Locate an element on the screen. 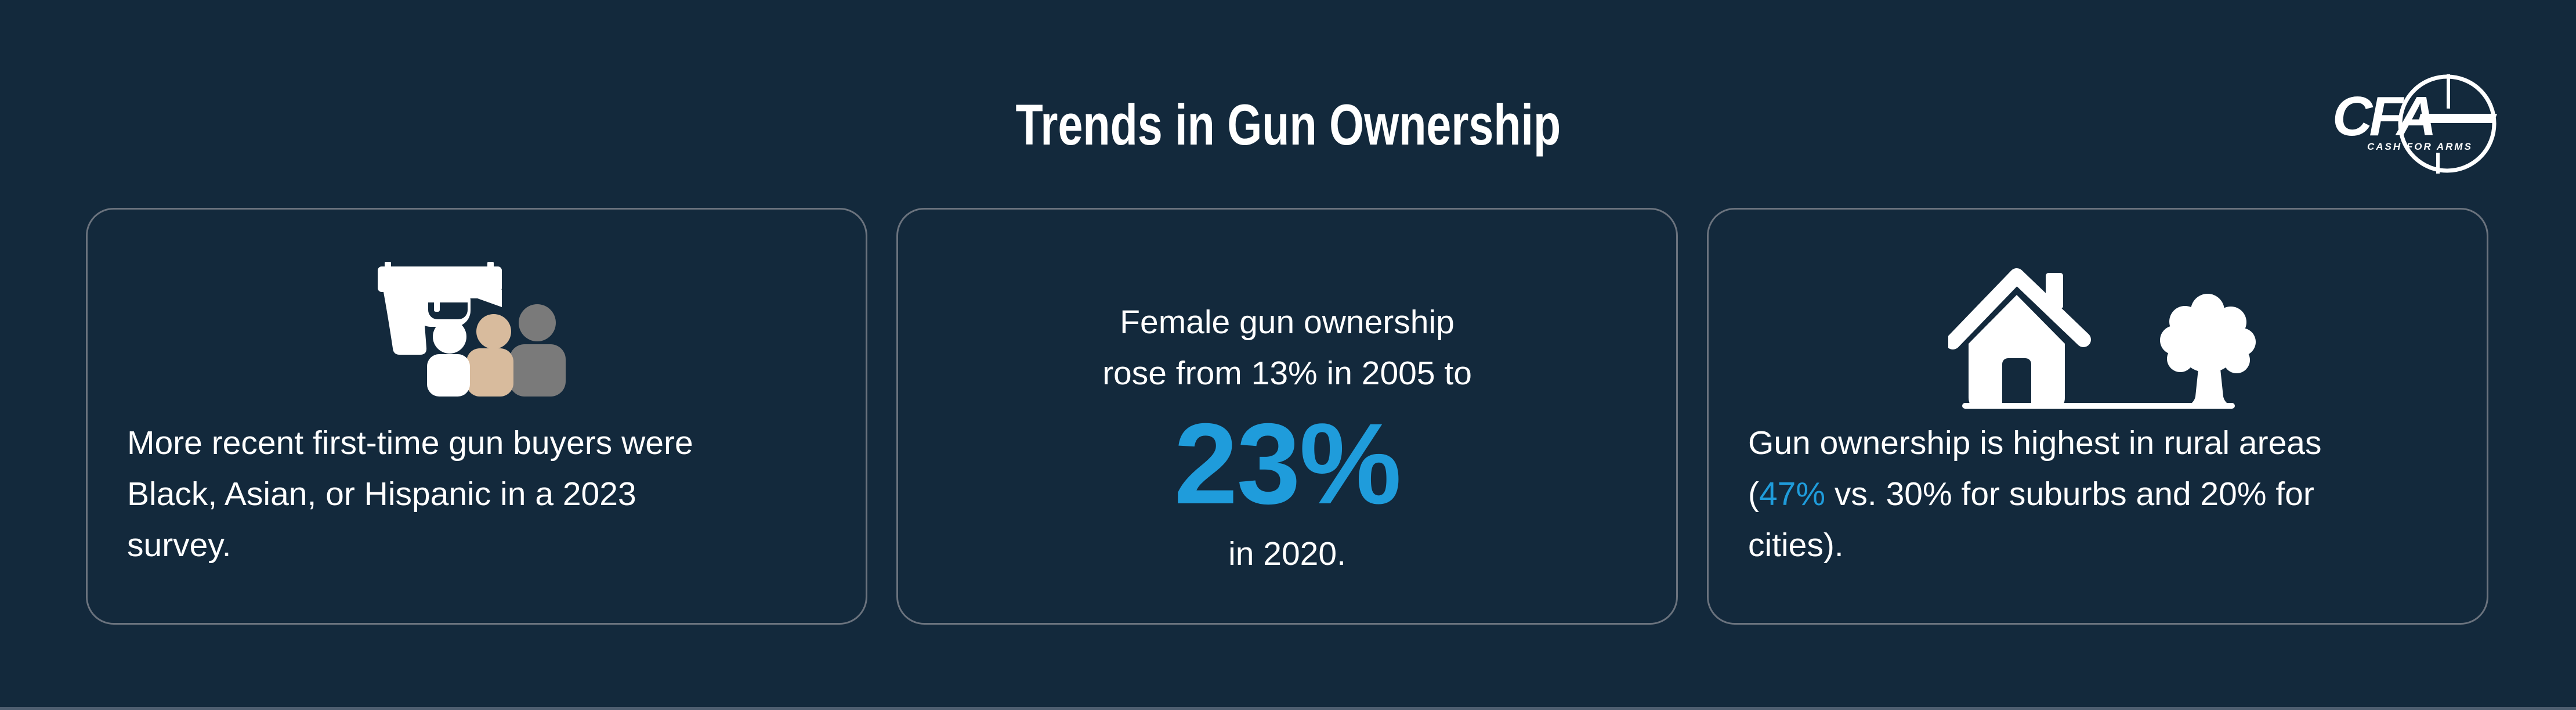 The image size is (2576, 710). person-white-icon is located at coordinates (448, 358).